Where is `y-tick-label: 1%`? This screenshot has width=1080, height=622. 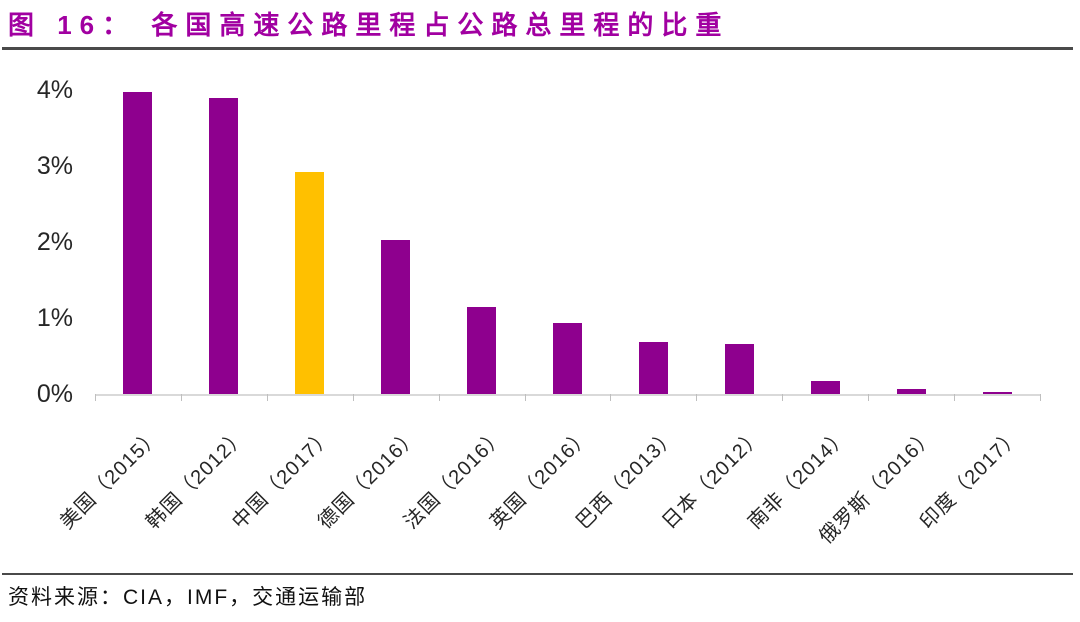
y-tick-label: 1% is located at coordinates (54, 318).